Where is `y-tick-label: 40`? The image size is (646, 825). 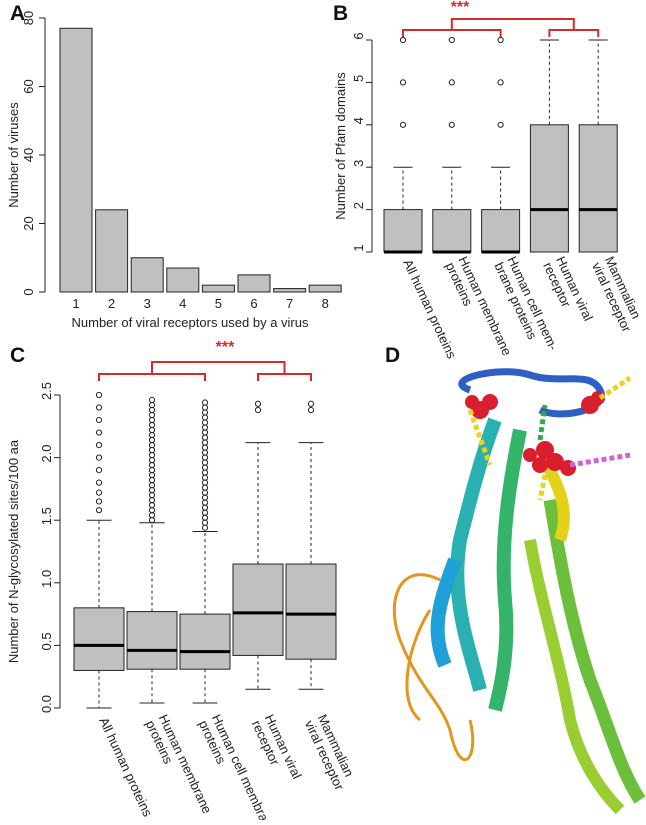
y-tick-label: 40 is located at coordinates (28, 155).